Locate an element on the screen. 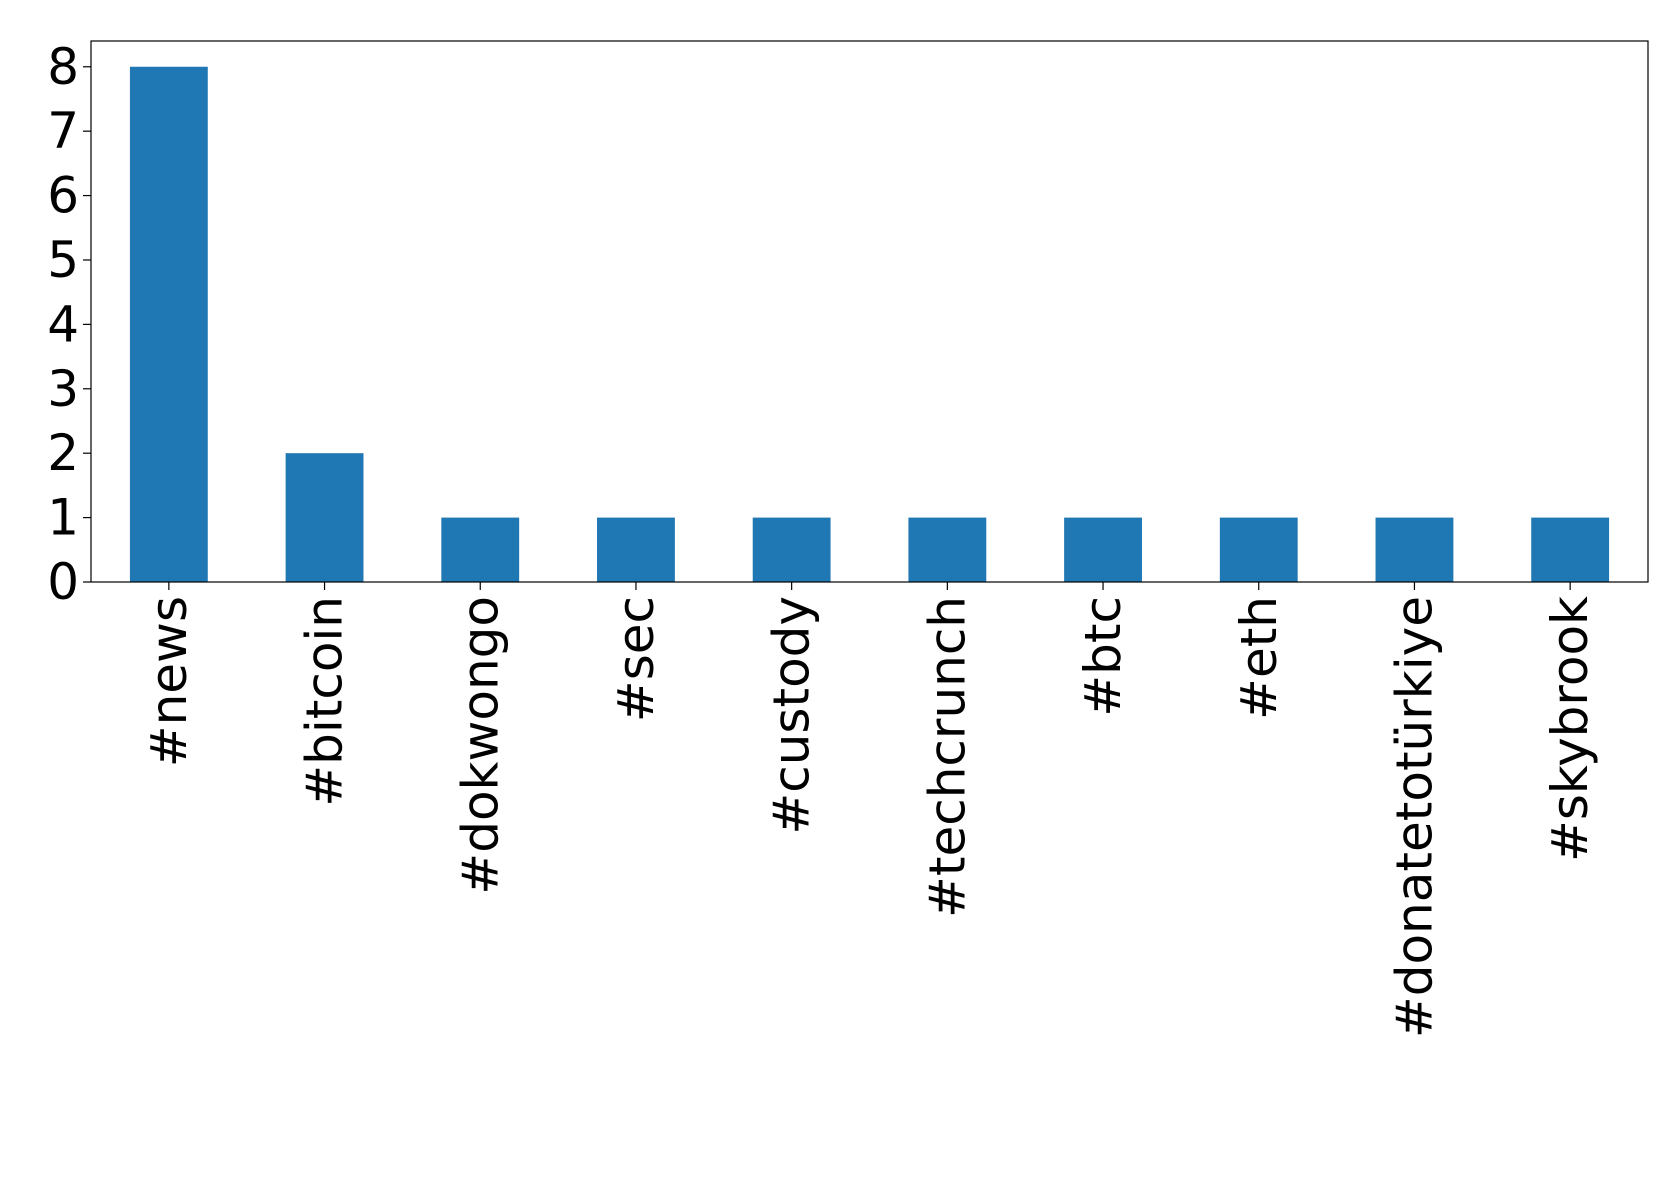 The height and width of the screenshot is (1181, 1679). x-tick-label: #news is located at coordinates (169, 681).